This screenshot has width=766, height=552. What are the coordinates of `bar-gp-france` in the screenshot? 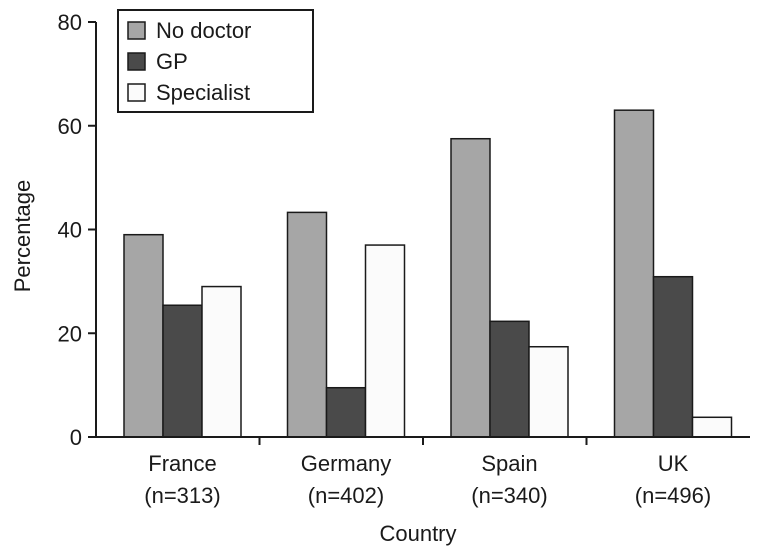 It's located at (182, 371).